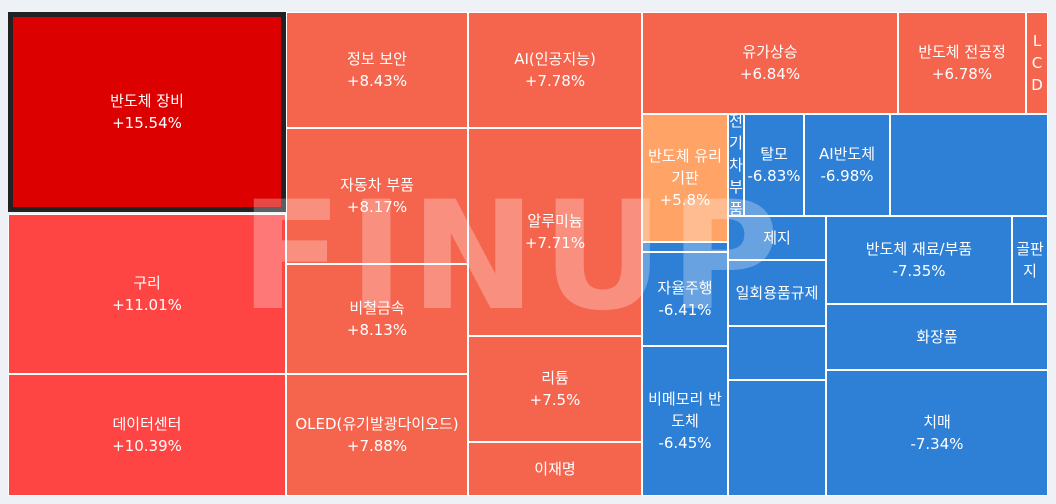  What do you see at coordinates (962, 63) in the screenshot?
I see `tile-semiconductor-front-end: 반도체 전공정 +6.78%` at bounding box center [962, 63].